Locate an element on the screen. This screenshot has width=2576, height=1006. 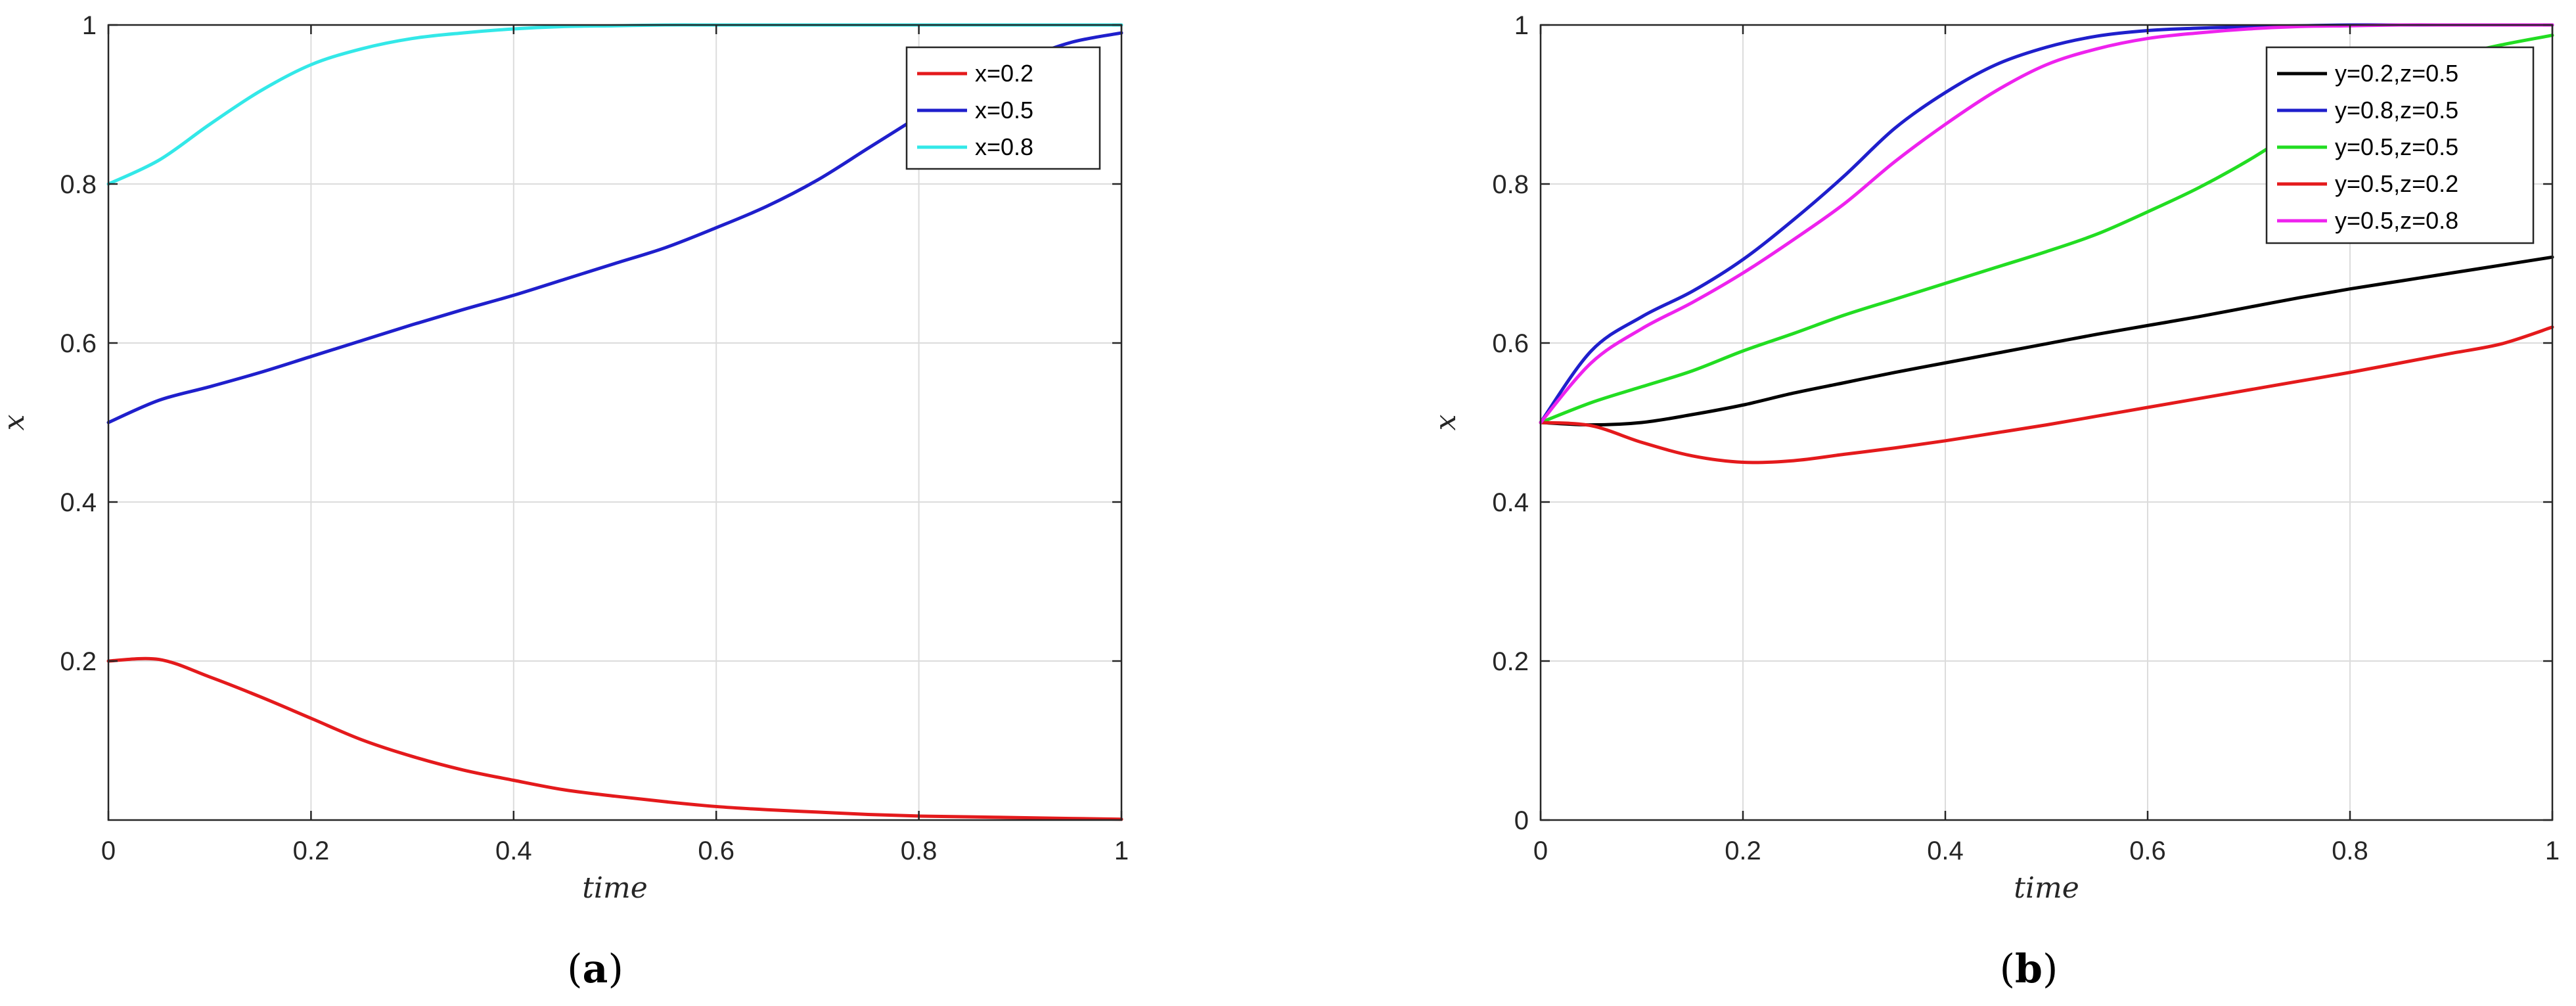
legend-label-4: y=0.5,z=0.2 is located at coordinates (2396, 184).